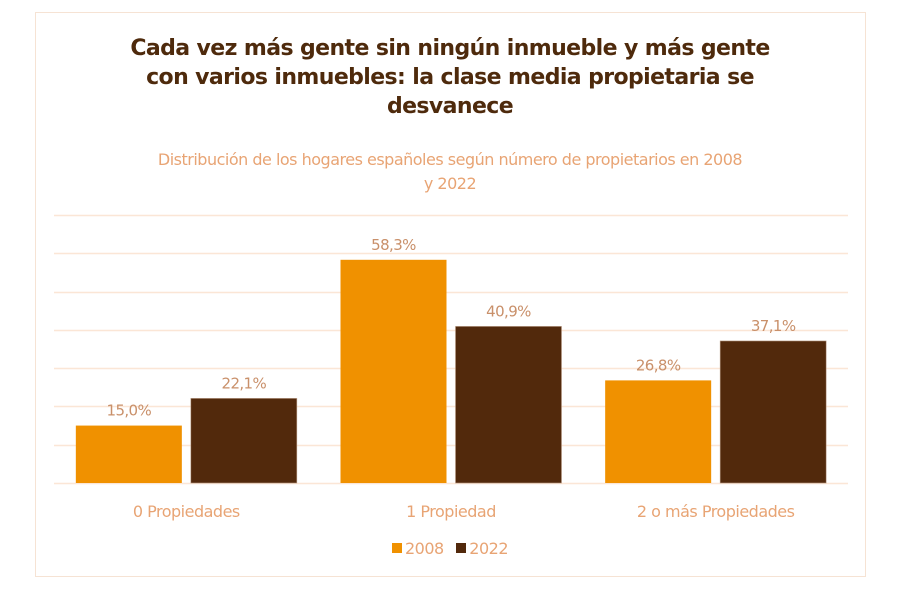 The image size is (900, 600). Describe the element at coordinates (658, 365) in the screenshot. I see `data-label: 26,8%` at that location.